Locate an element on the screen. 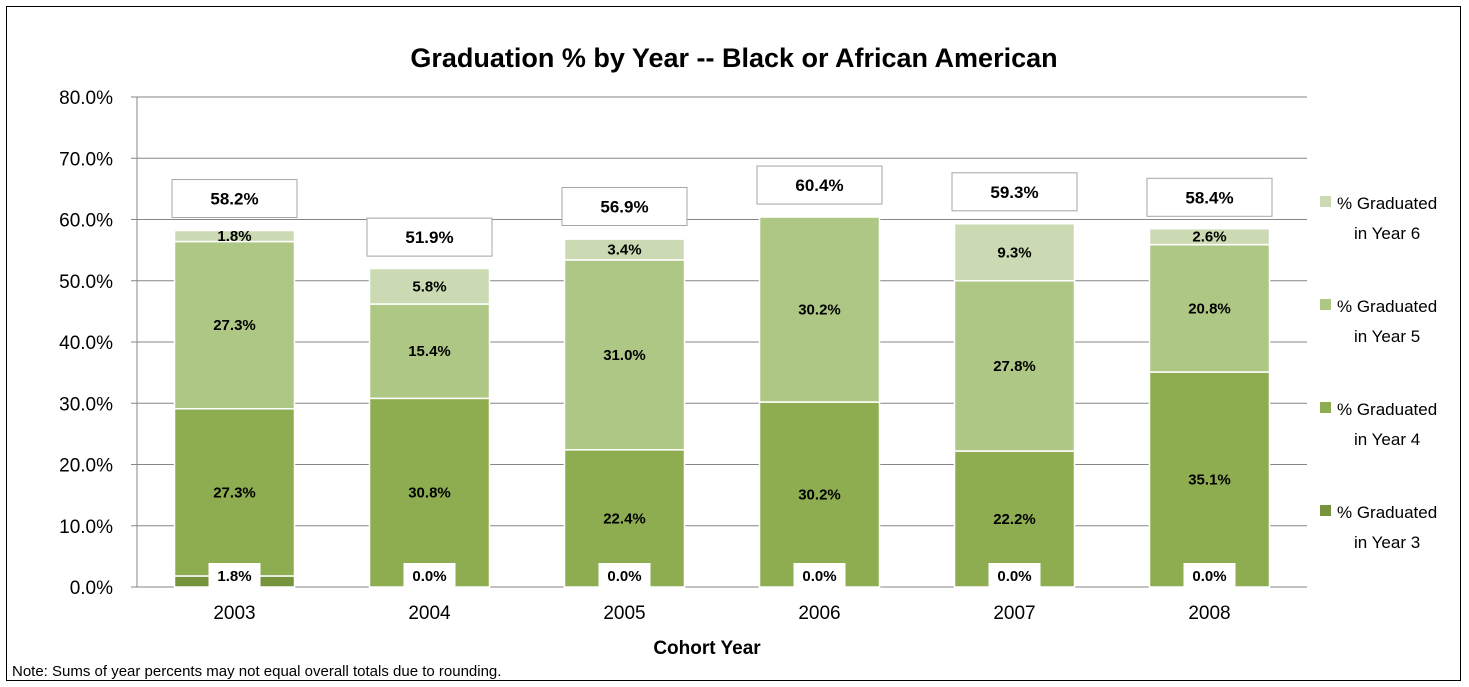 This screenshot has width=1469, height=687. legend-label: in Year 4 is located at coordinates (1387, 439).